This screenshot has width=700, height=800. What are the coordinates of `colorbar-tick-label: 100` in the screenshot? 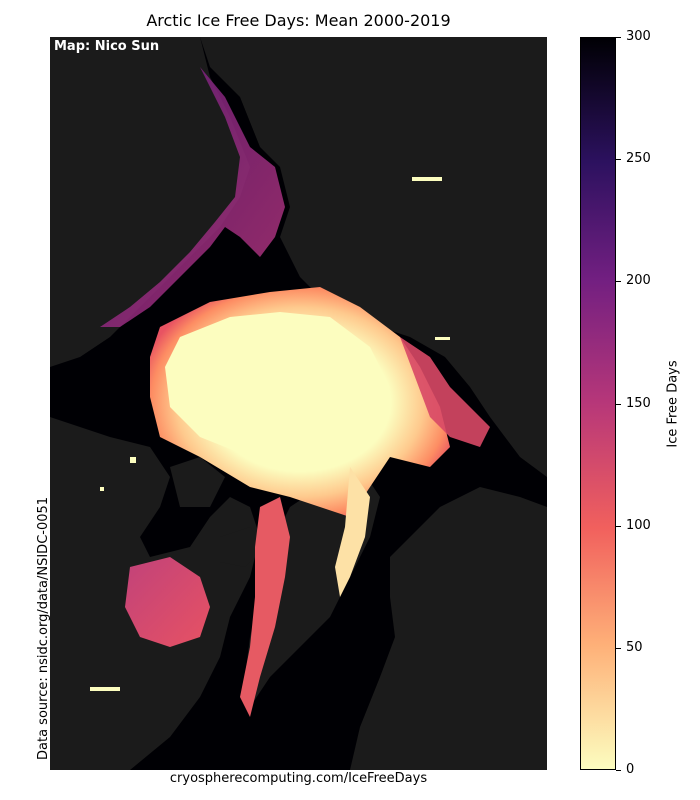 It's located at (638, 525).